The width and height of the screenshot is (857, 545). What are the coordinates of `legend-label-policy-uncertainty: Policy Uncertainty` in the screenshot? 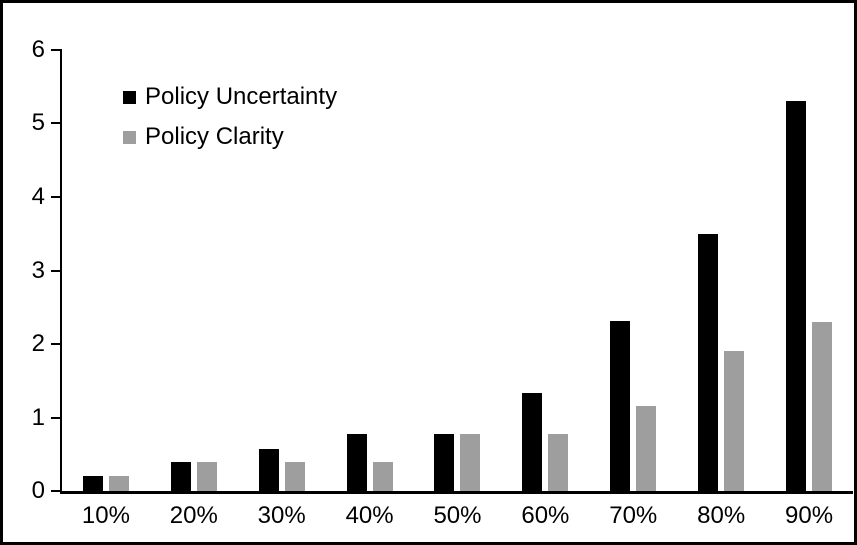 It's located at (241, 96).